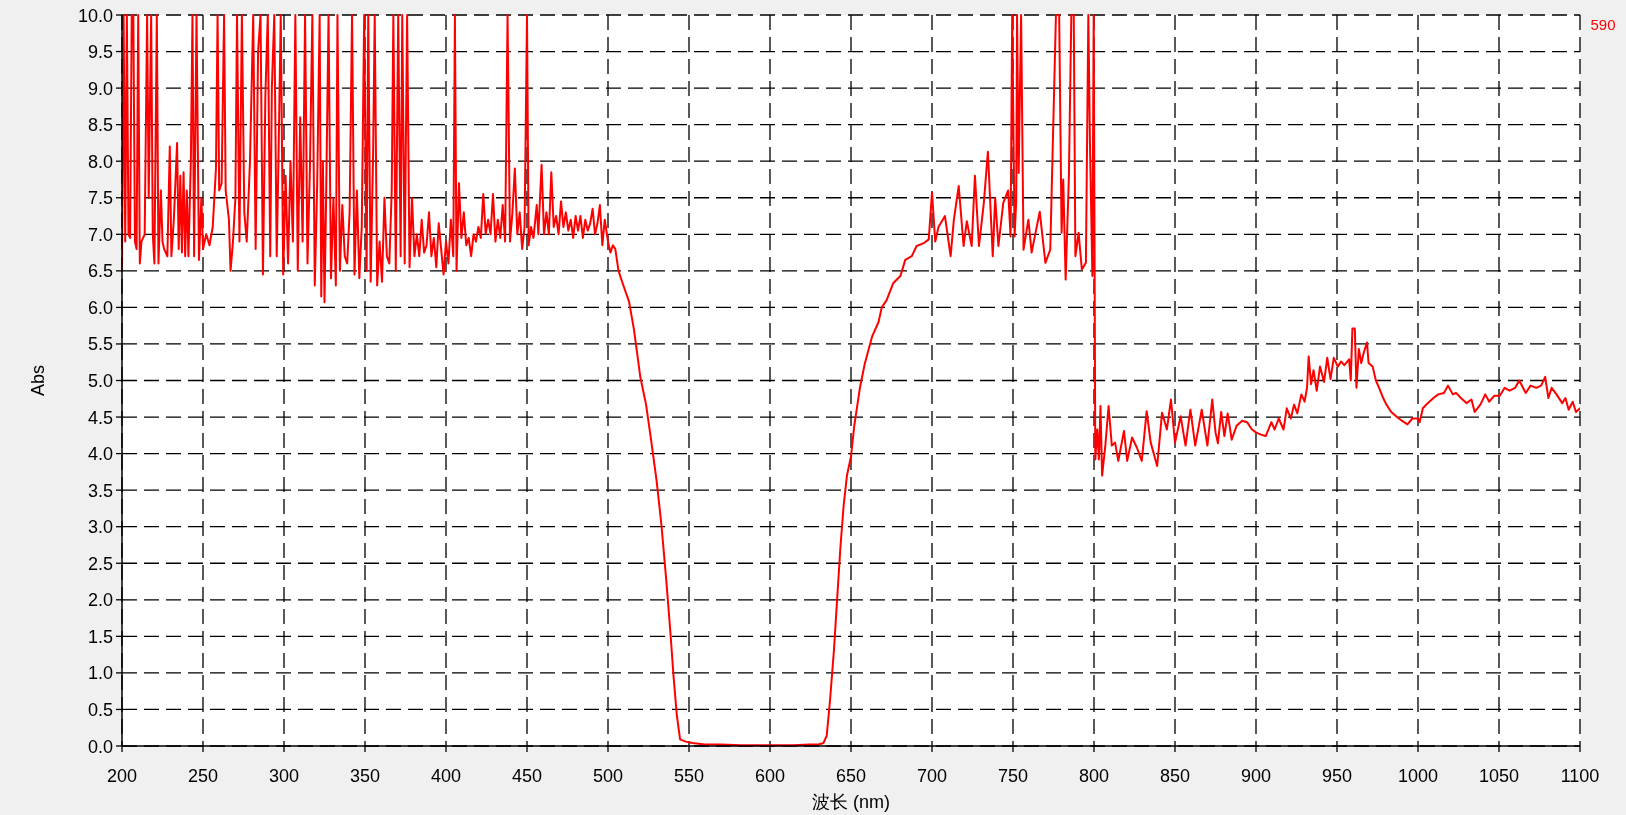 The height and width of the screenshot is (815, 1626). I want to click on y-tick-label: 1.0, so click(100, 673).